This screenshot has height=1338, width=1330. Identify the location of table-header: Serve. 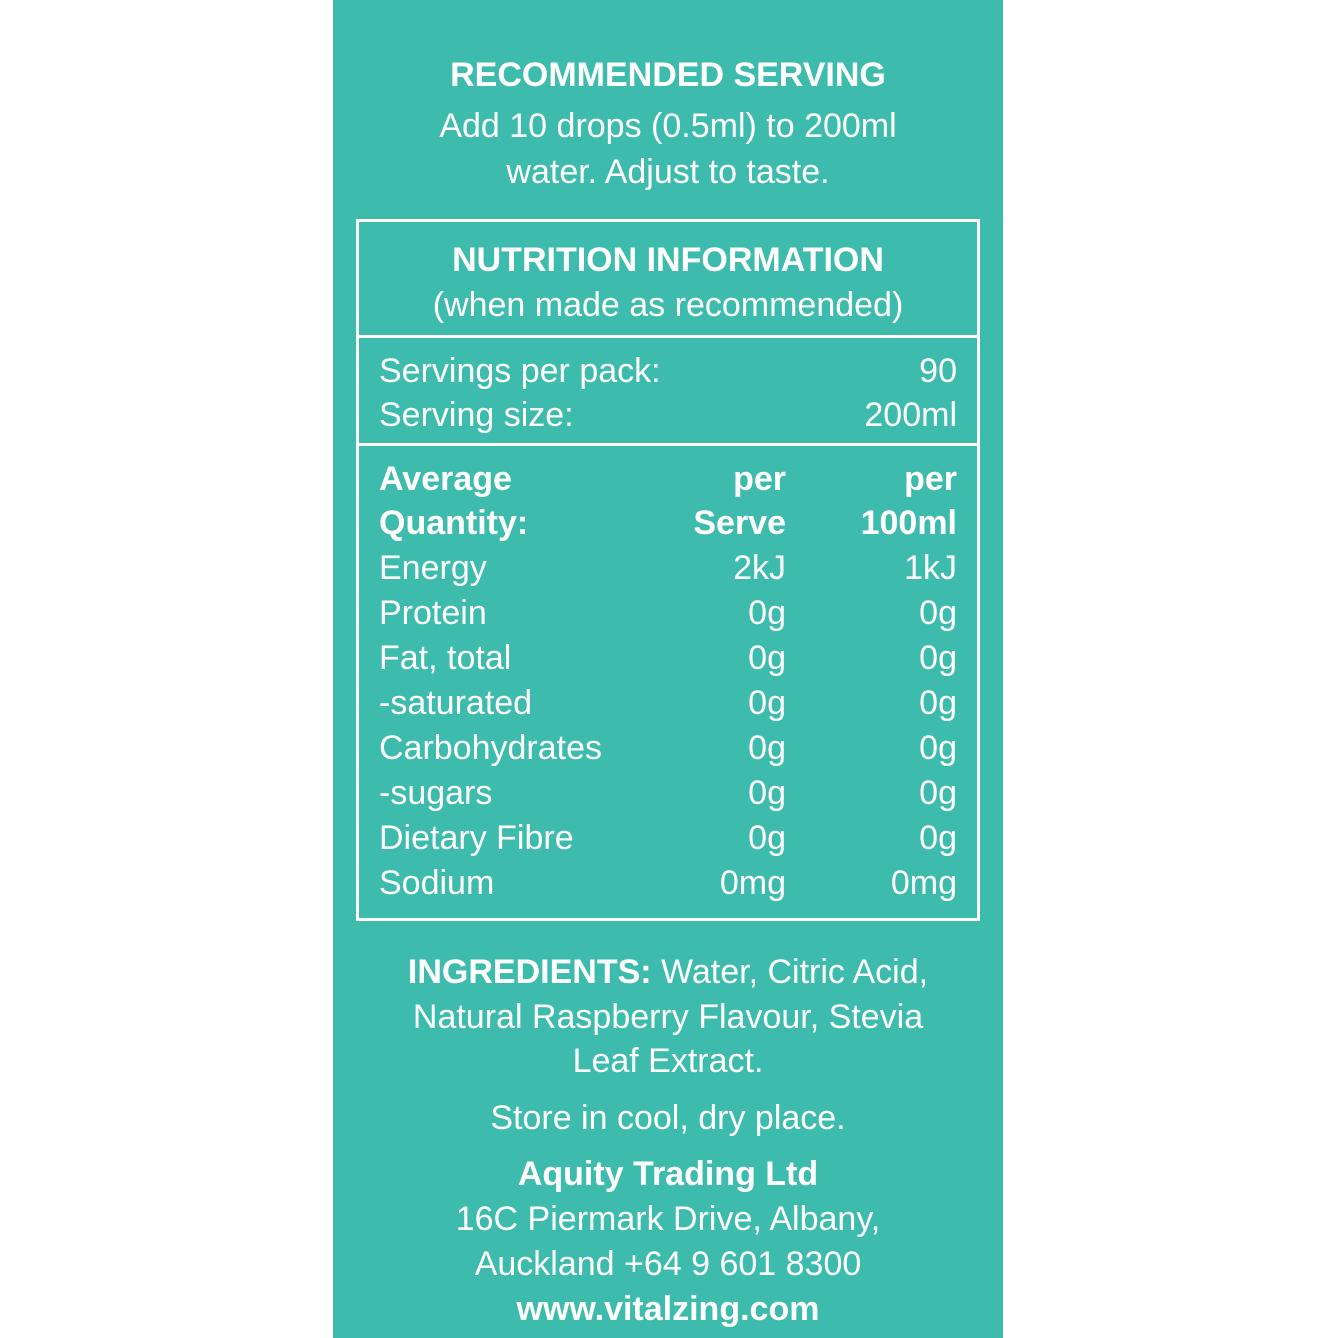
(739, 523).